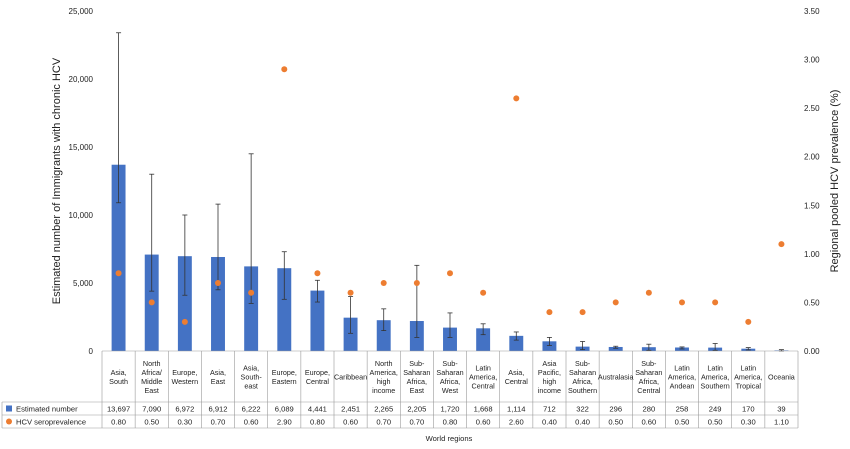 The image size is (850, 449). I want to click on estimated-number-value: 6,222, so click(251, 409).